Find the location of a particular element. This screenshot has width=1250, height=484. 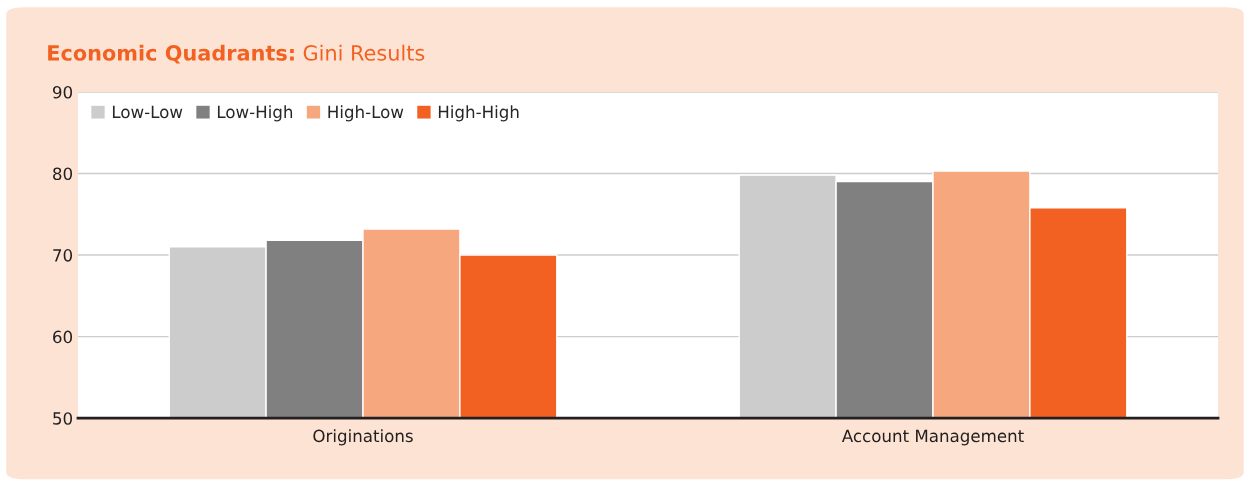

y-tick-label: 50 is located at coordinates (63, 418).